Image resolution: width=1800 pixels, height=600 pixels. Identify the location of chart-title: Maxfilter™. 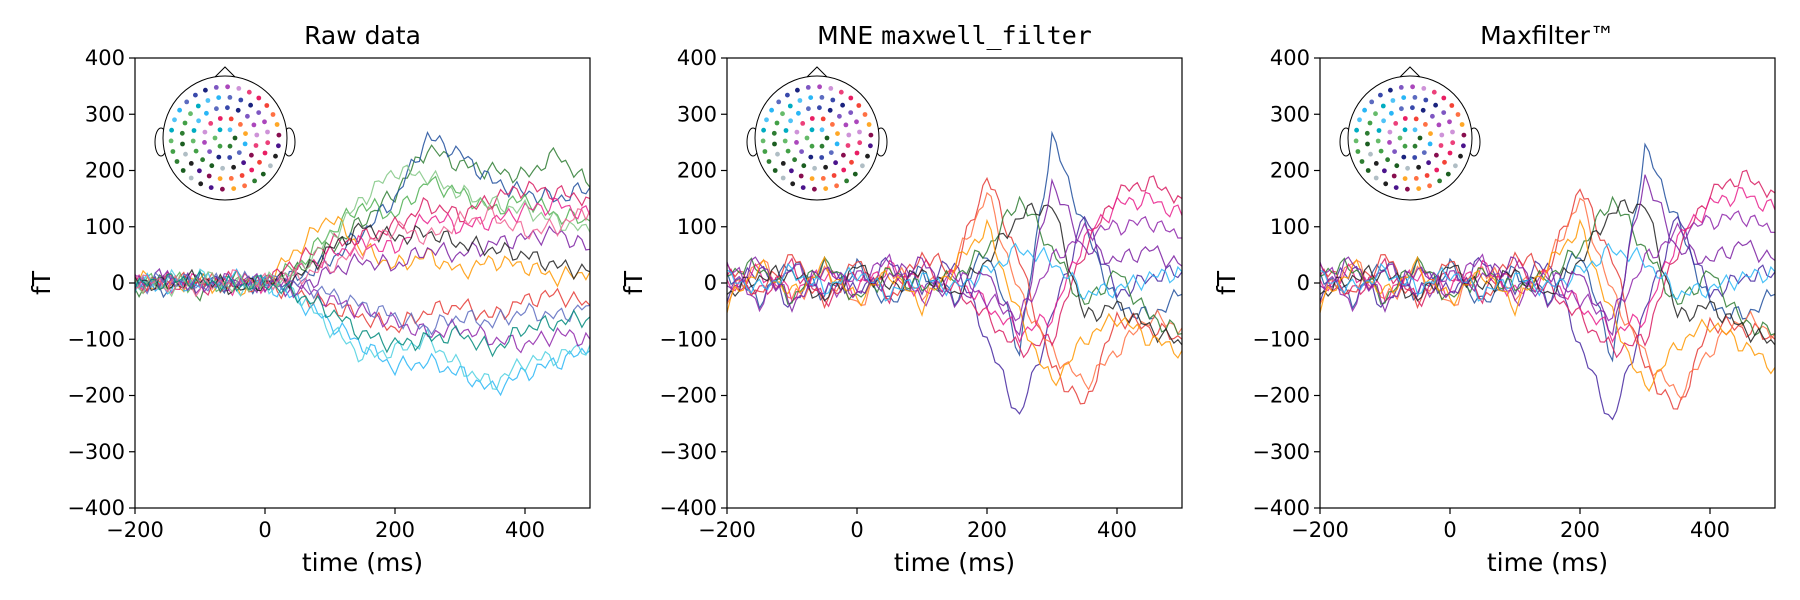
(1547, 35).